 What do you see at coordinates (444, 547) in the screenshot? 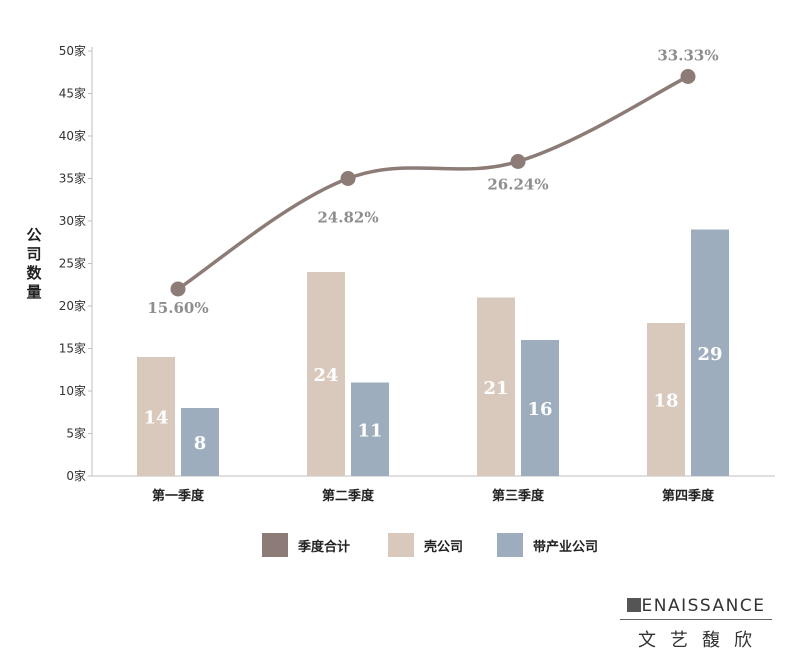
I see `legend-label-shell: 壳公司` at bounding box center [444, 547].